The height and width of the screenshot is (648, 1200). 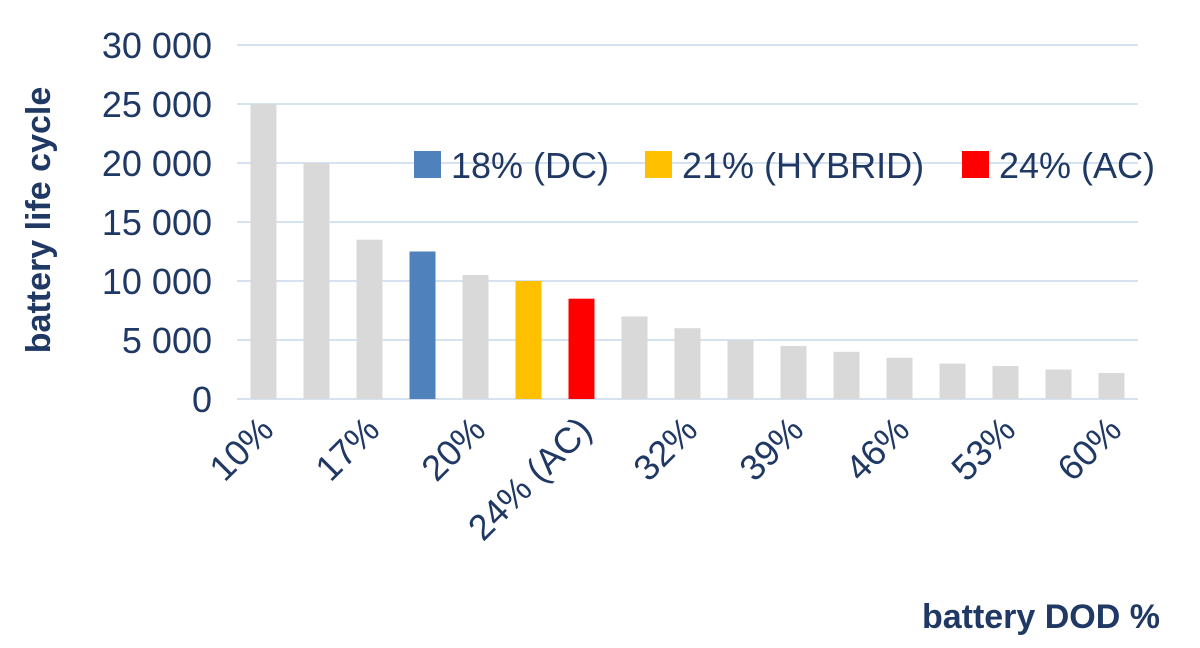 What do you see at coordinates (1041, 617) in the screenshot?
I see `x-axis-title: battery DOD %` at bounding box center [1041, 617].